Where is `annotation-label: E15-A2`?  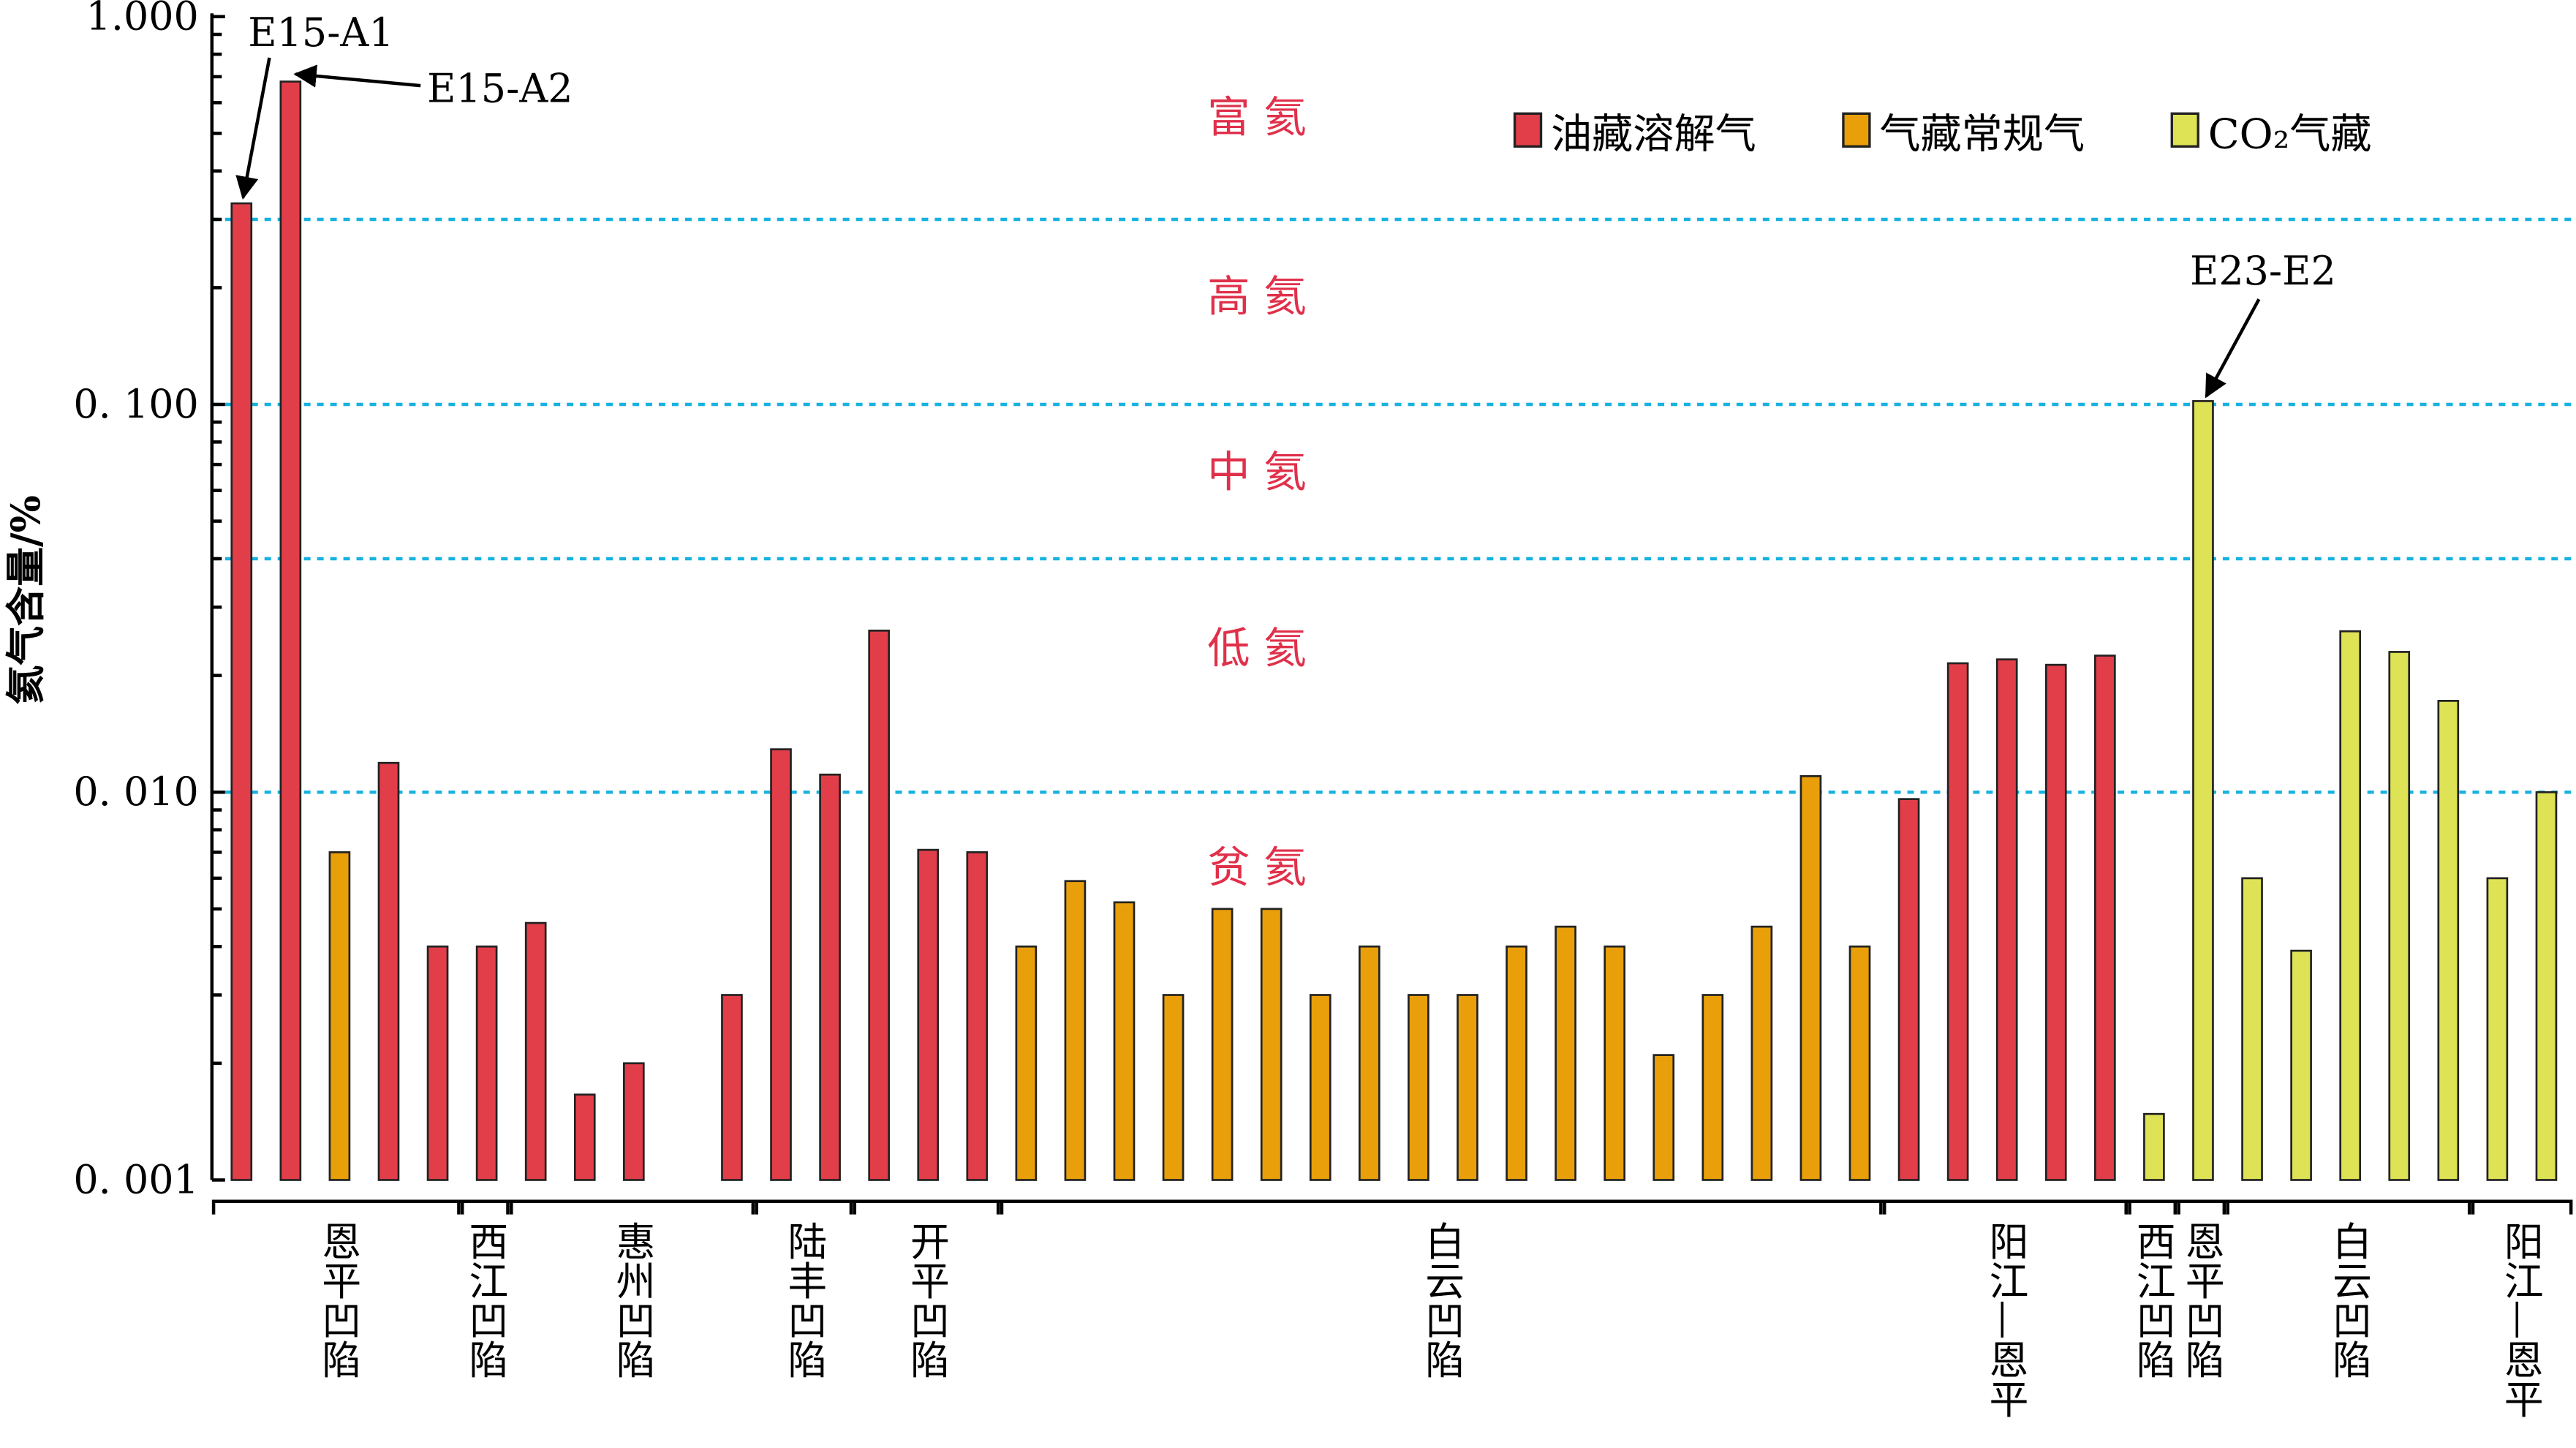 annotation-label: E15-A2 is located at coordinates (500, 89).